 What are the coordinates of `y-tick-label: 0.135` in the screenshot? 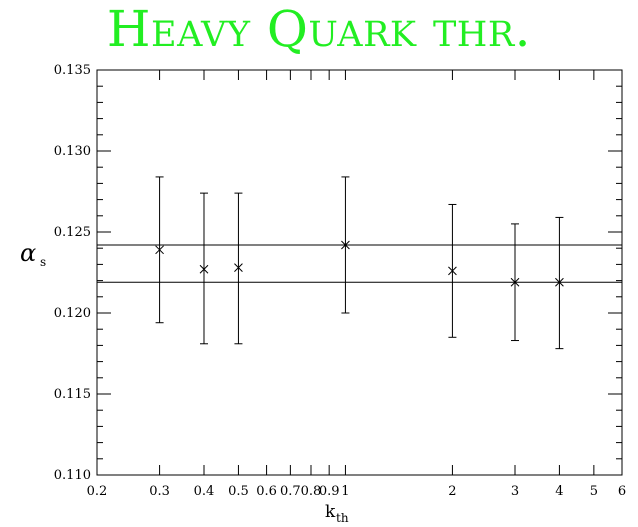 It's located at (72, 70).